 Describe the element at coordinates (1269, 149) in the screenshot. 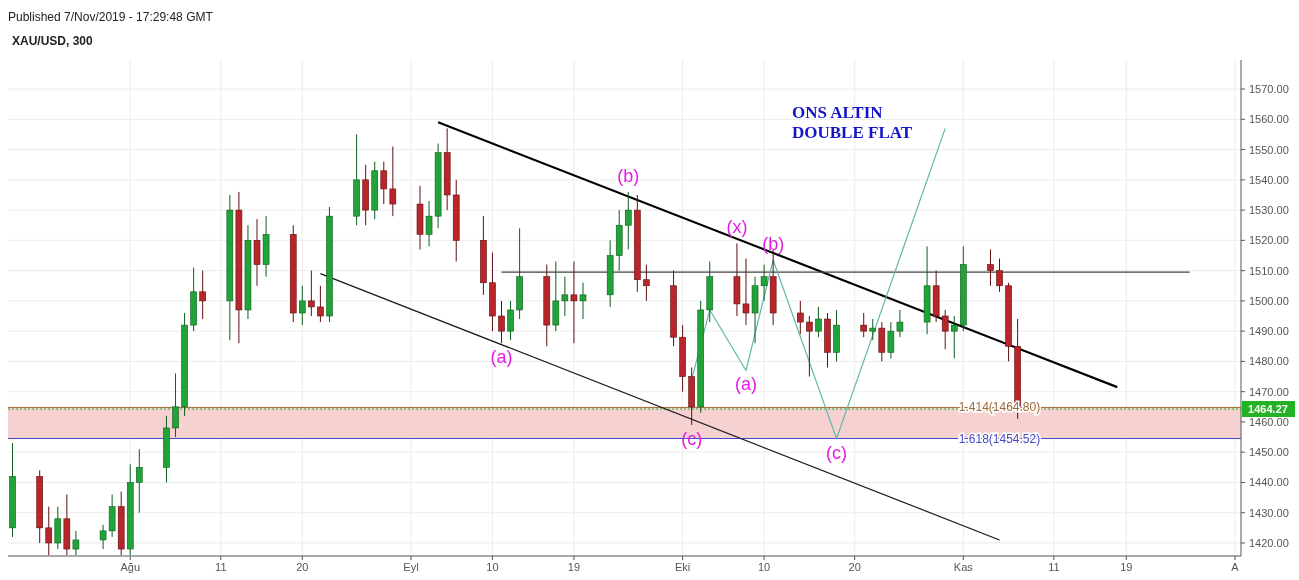

I see `y-tick-label: 1550.00` at that location.